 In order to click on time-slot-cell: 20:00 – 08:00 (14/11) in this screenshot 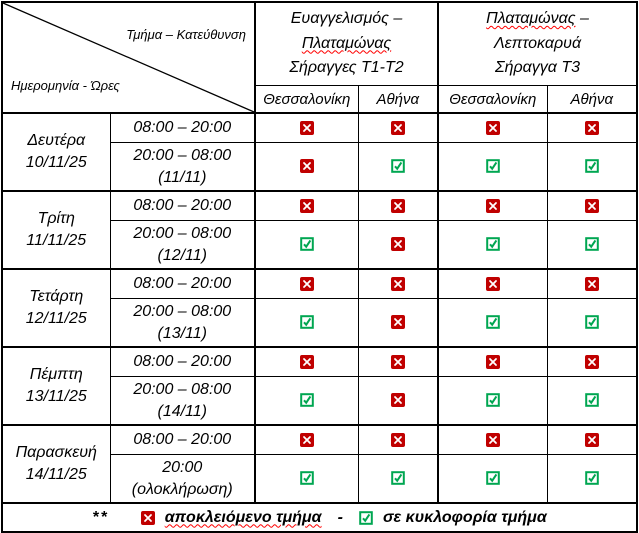, I will do `click(182, 401)`.